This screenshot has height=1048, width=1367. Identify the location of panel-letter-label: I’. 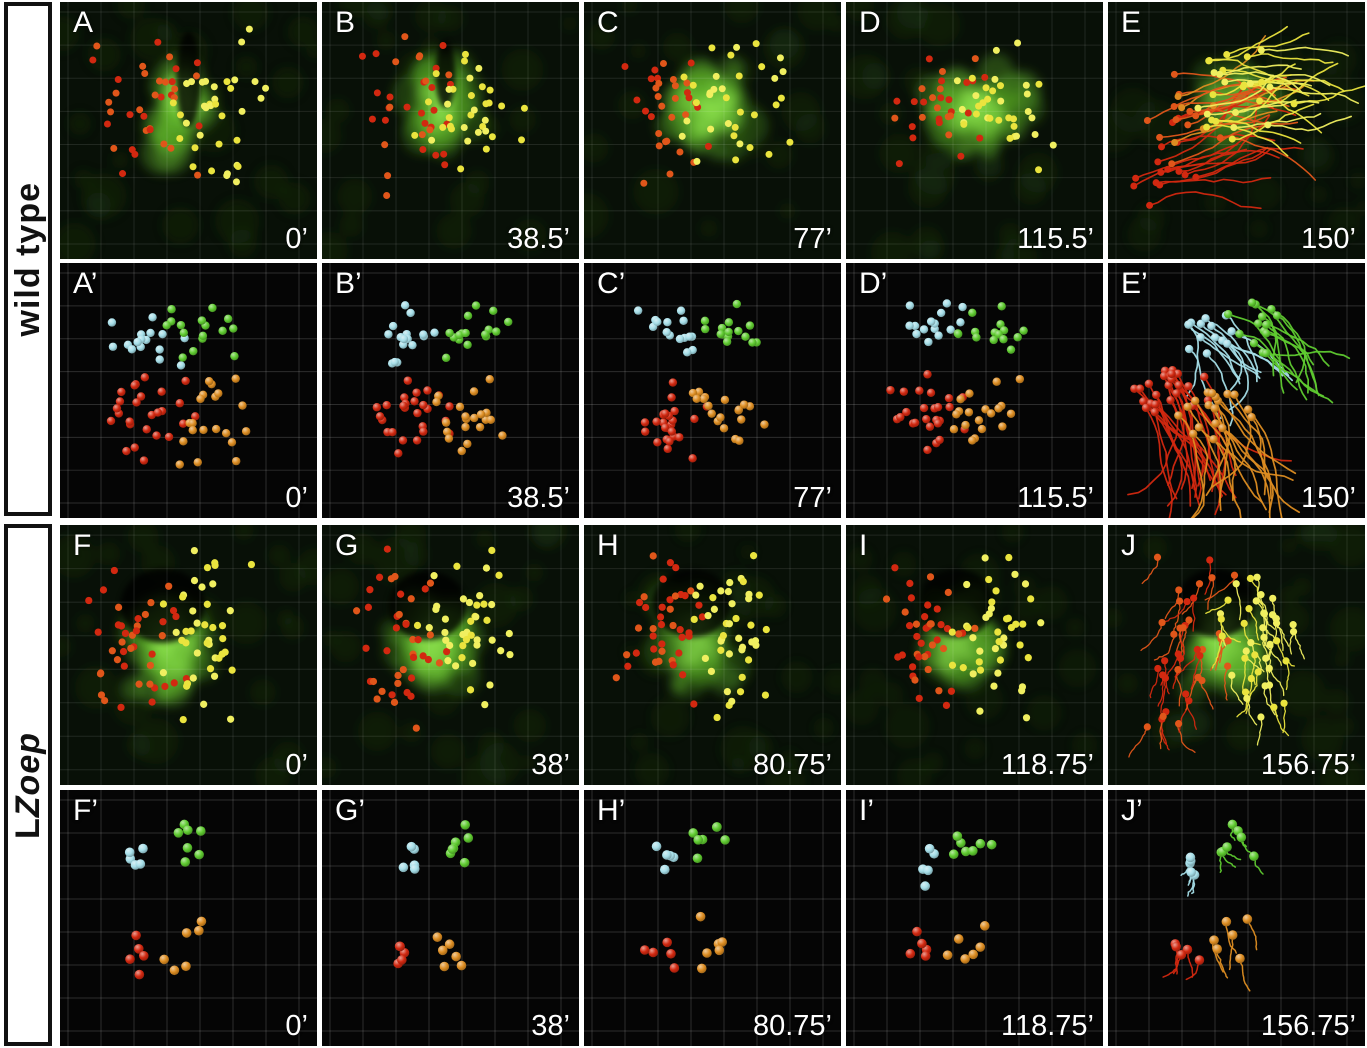
(866, 810).